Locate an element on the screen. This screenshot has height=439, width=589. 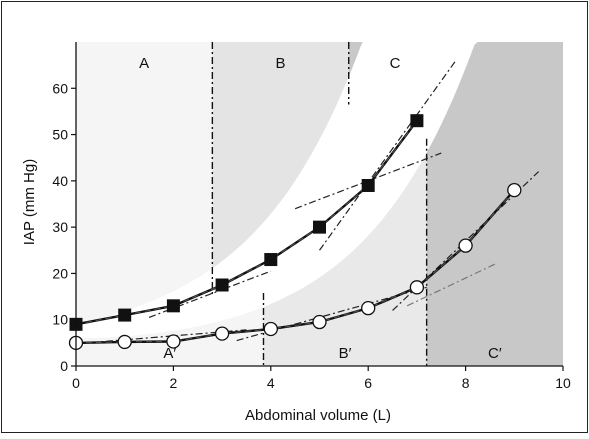
x-tick-label-0: 0 is located at coordinates (76, 383).